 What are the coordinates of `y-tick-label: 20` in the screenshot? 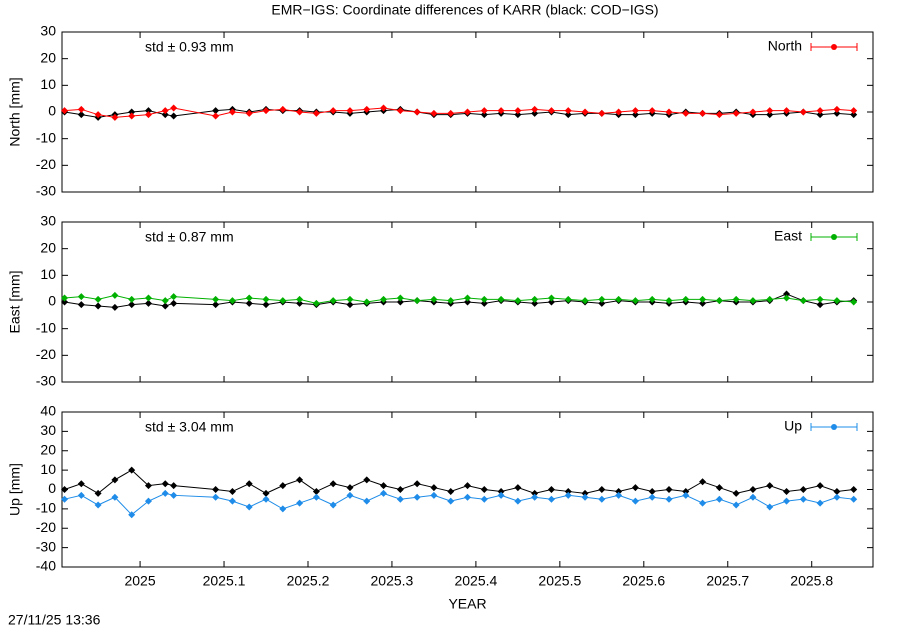 It's located at (48, 449).